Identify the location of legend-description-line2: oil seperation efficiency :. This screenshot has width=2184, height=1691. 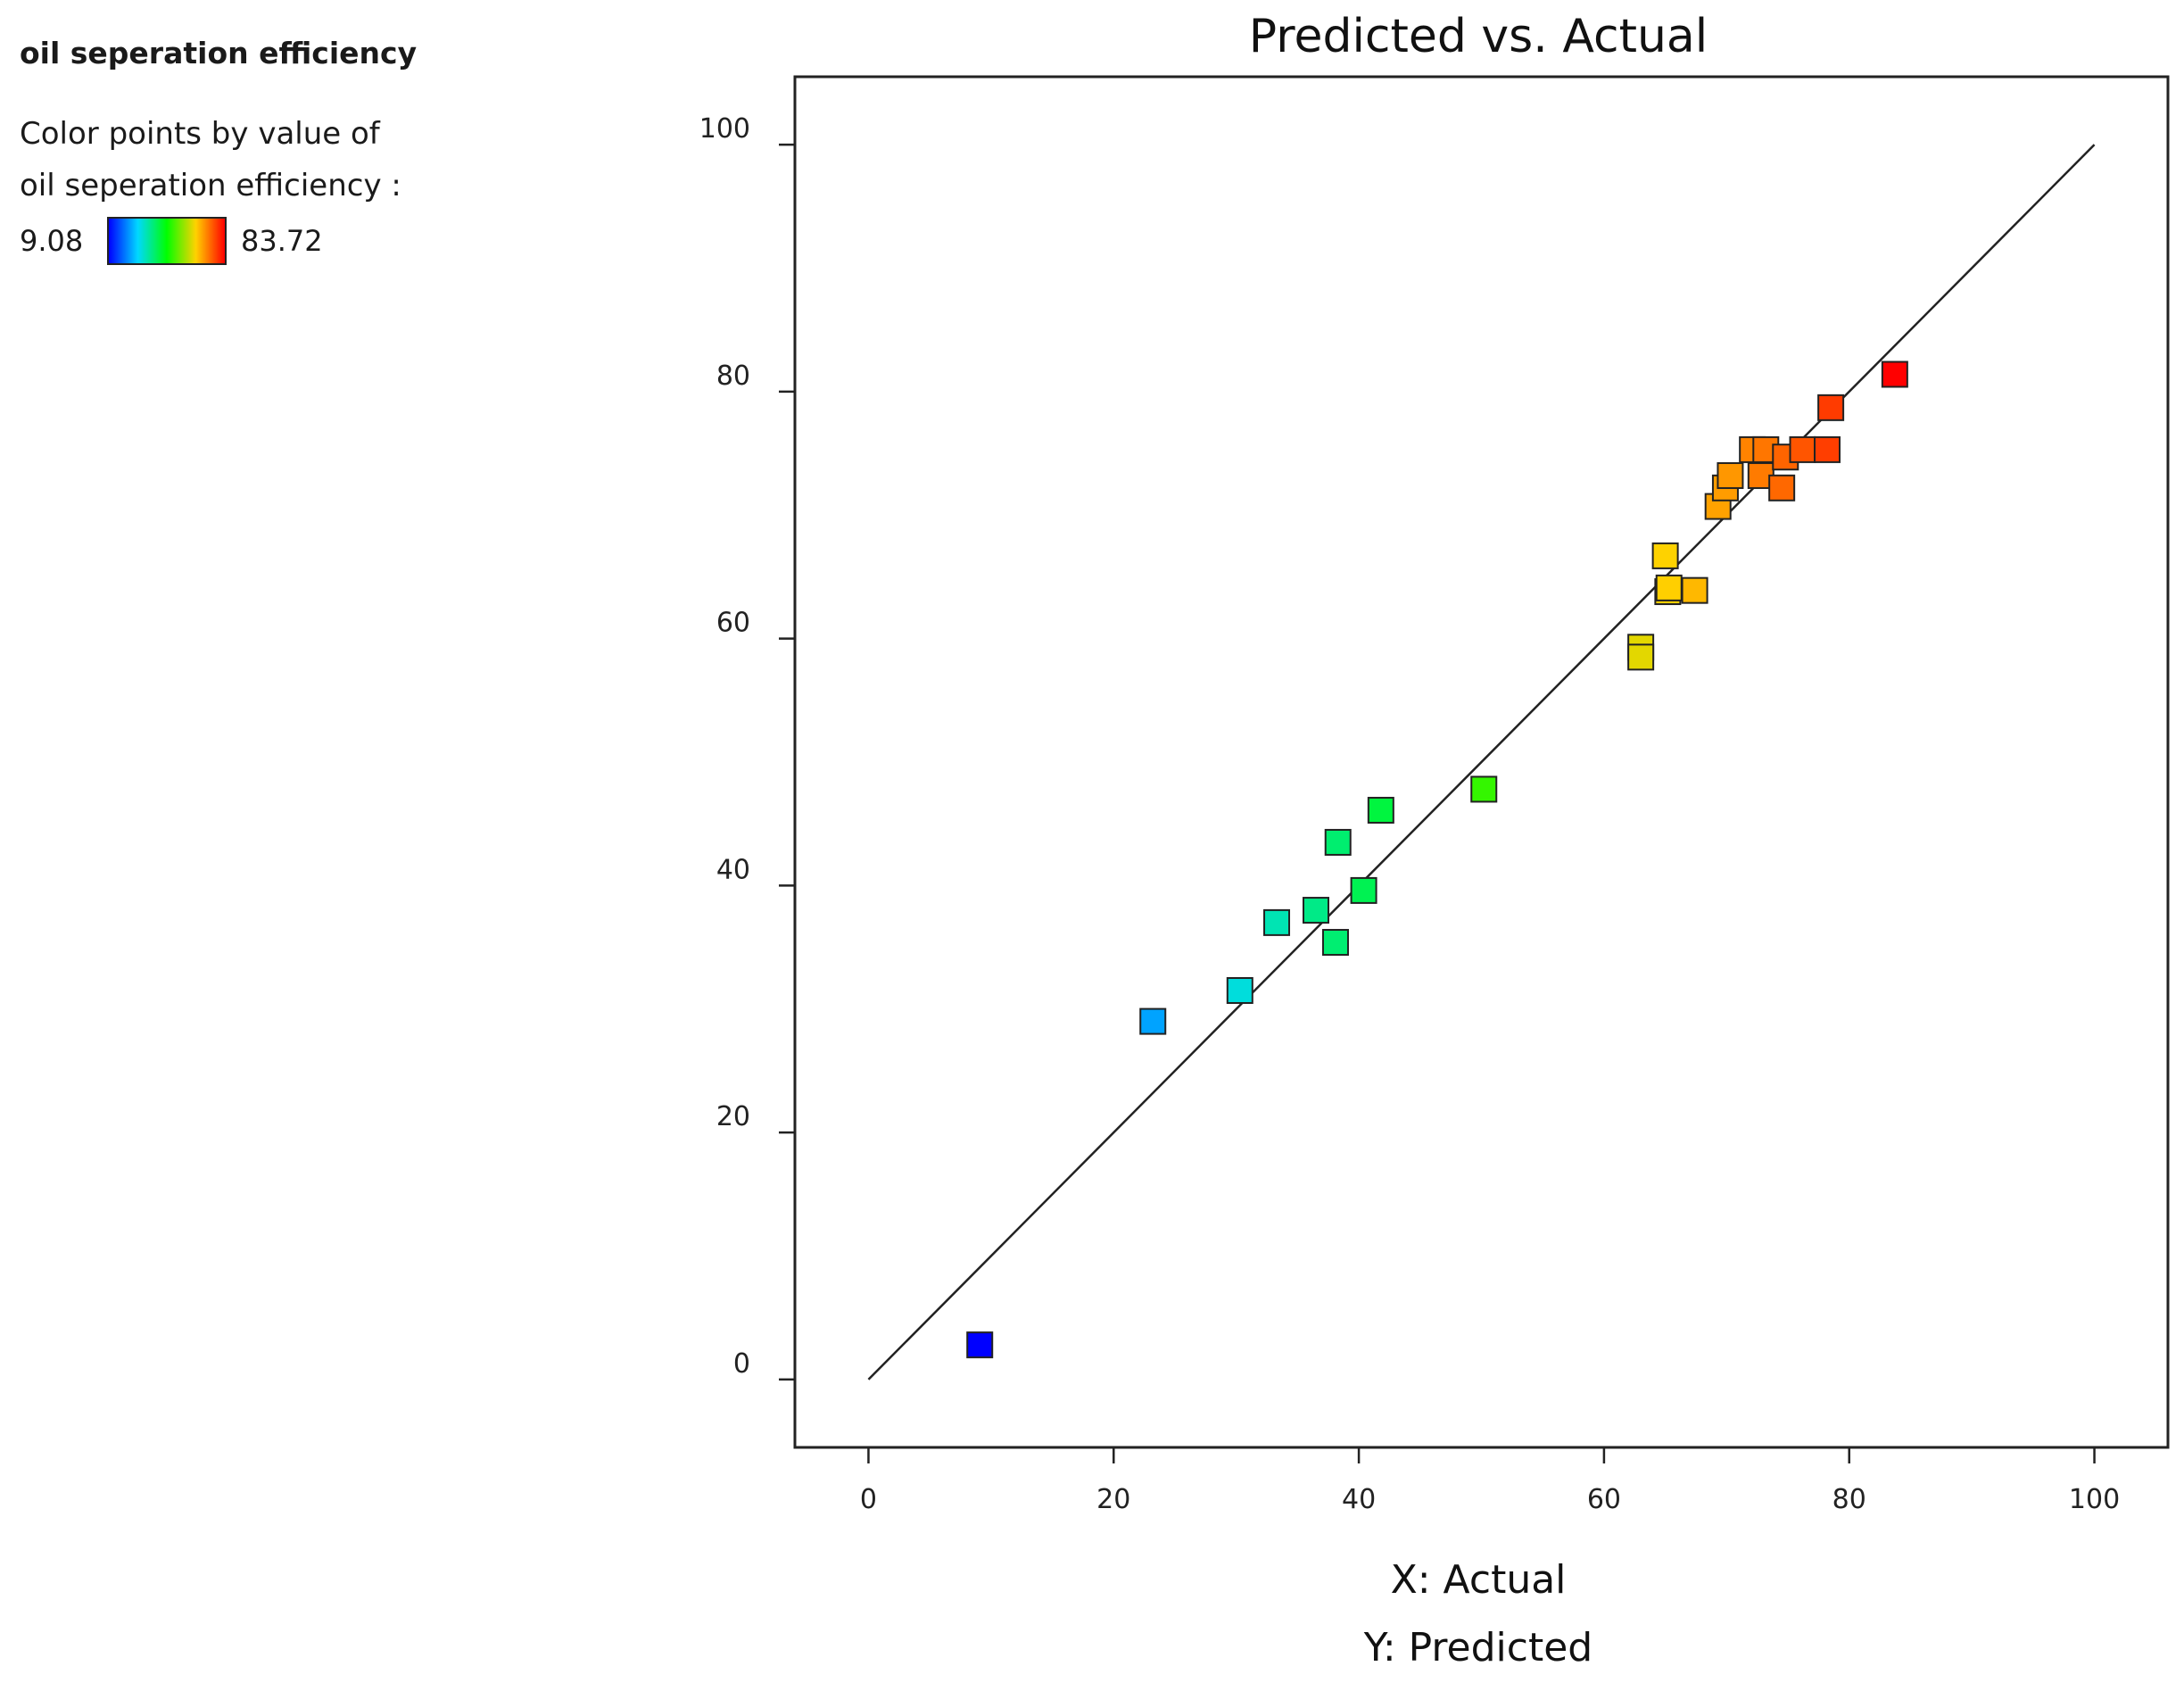
(211, 185).